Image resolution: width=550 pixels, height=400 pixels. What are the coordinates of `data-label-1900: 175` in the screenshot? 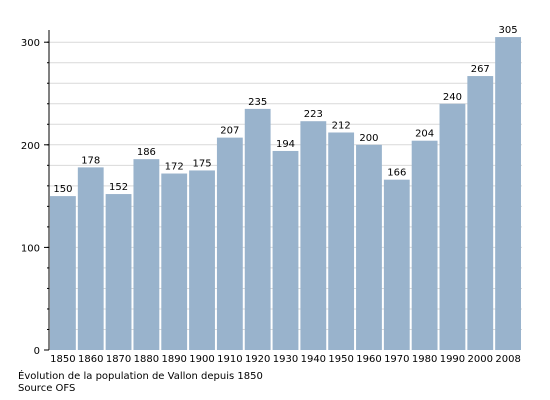 It's located at (201, 163).